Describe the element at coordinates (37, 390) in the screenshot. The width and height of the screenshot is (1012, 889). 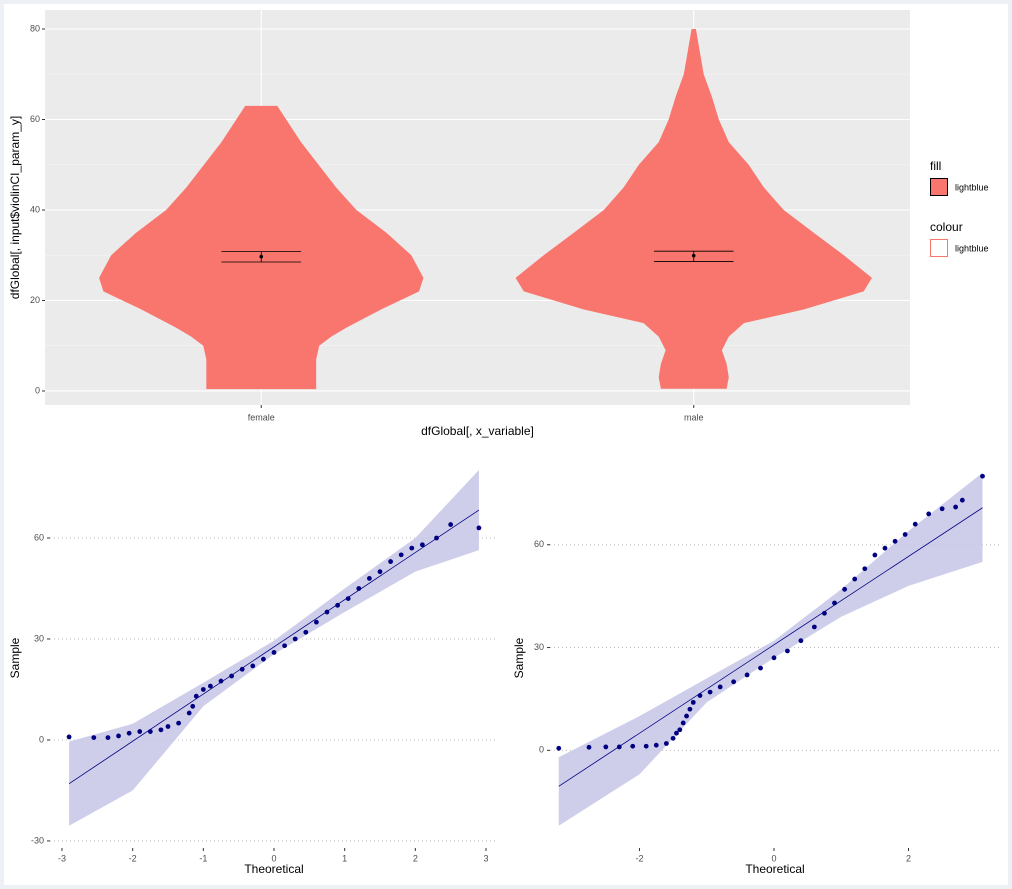
I see `y-tick-label: 0` at that location.